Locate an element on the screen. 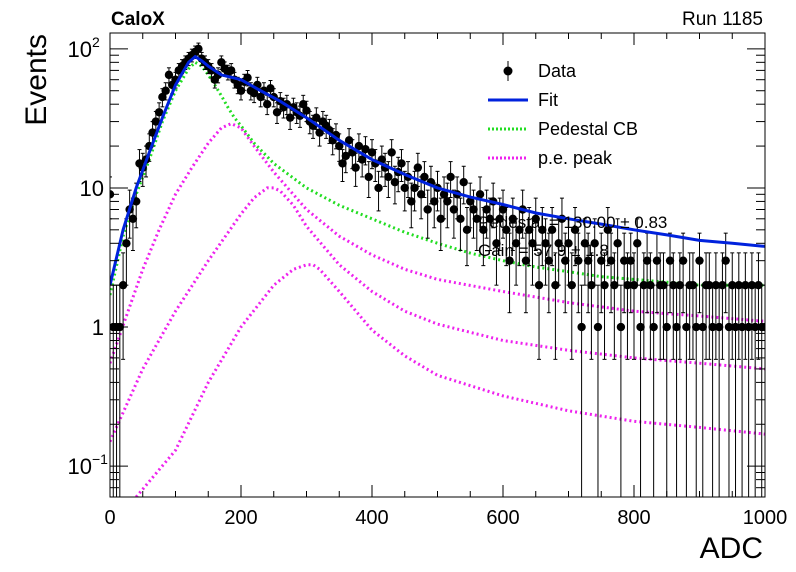 This screenshot has width=796, height=572. x-tick-label: 400 is located at coordinates (371, 518).